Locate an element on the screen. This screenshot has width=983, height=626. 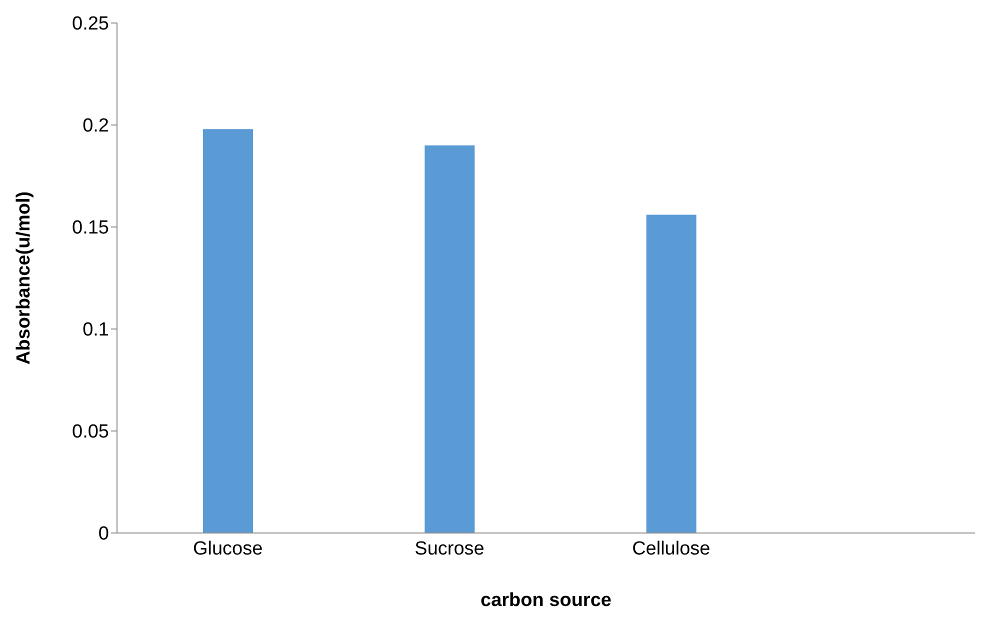
y-tick-label: 0.05 is located at coordinates (90, 432).